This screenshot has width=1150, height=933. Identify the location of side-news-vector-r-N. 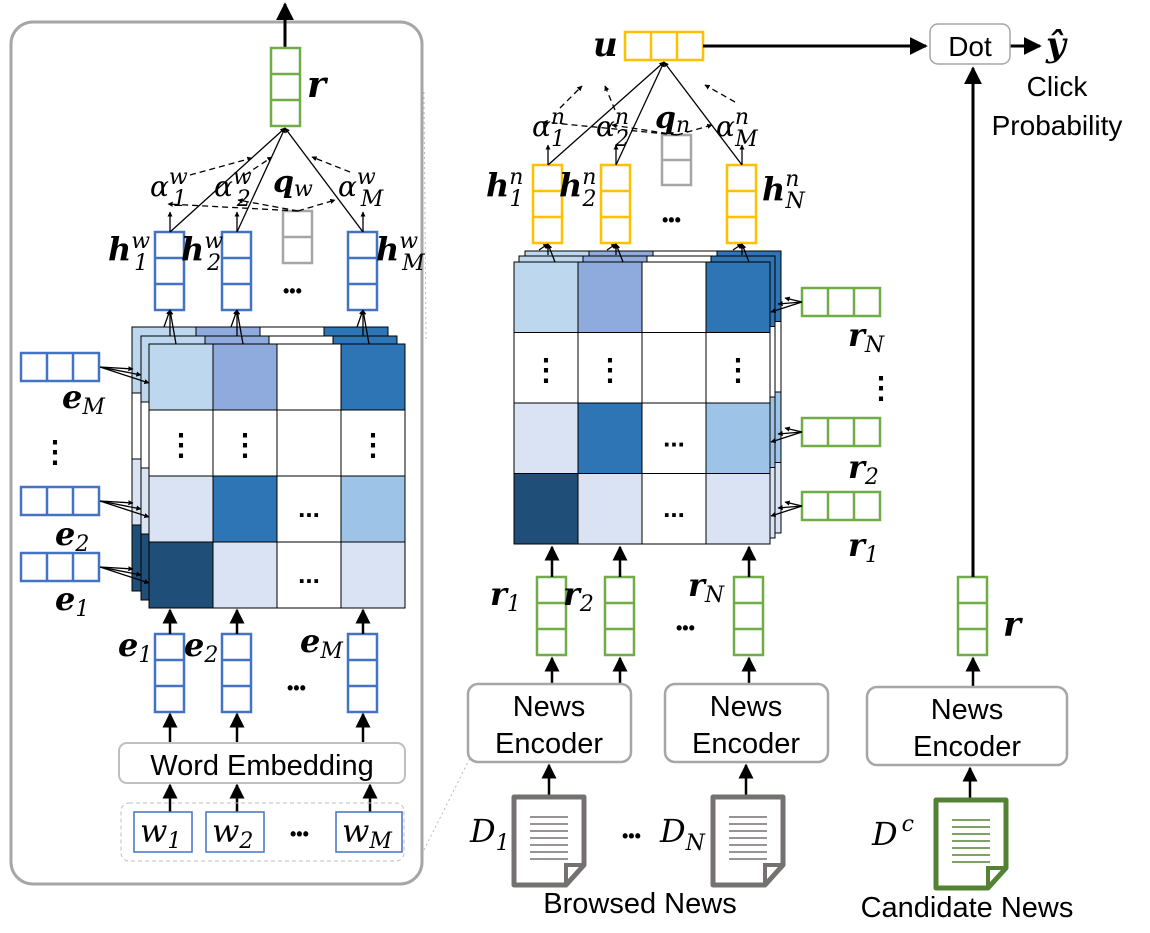
(841, 302).